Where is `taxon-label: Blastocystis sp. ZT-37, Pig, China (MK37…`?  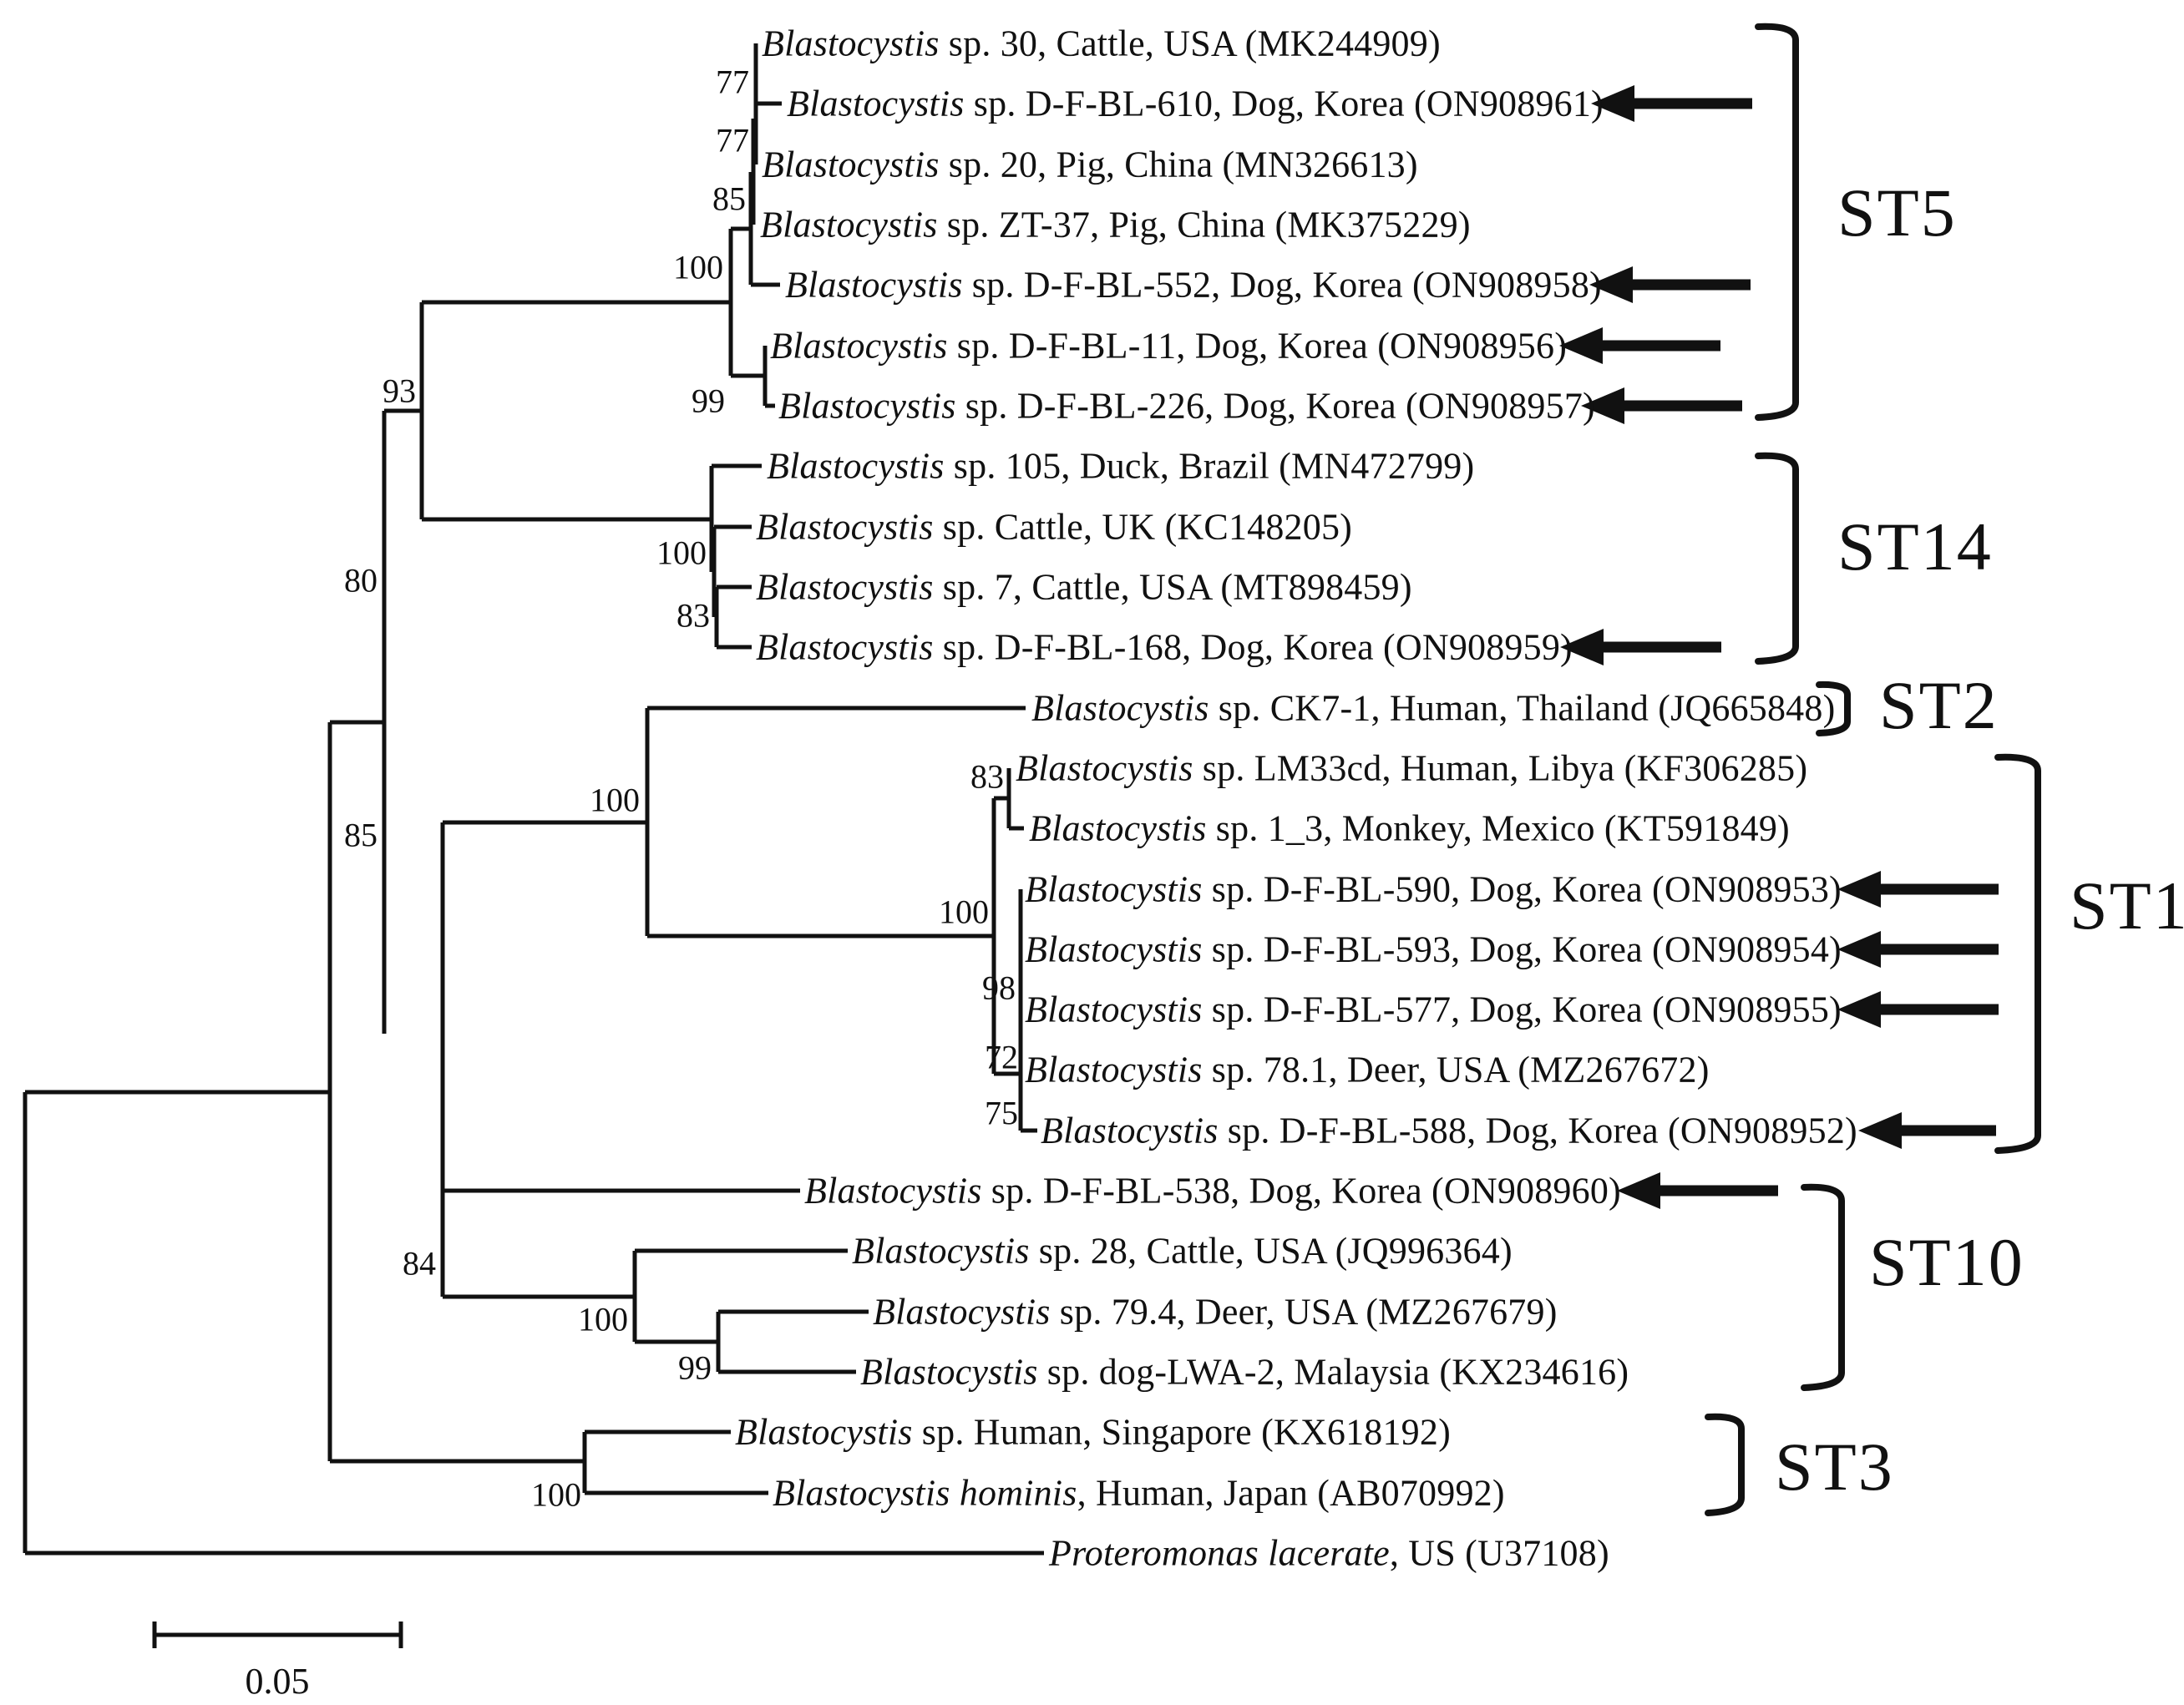 taxon-label: Blastocystis sp. ZT-37, Pig, China (MK37… is located at coordinates (1115, 225).